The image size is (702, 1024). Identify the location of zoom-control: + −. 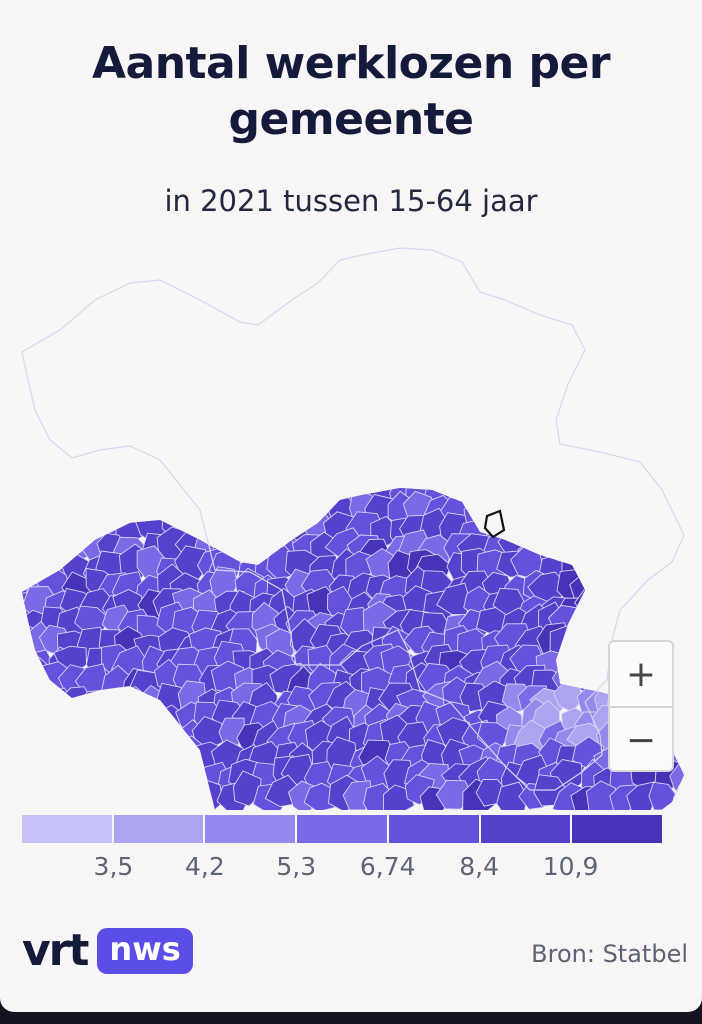
(641, 706).